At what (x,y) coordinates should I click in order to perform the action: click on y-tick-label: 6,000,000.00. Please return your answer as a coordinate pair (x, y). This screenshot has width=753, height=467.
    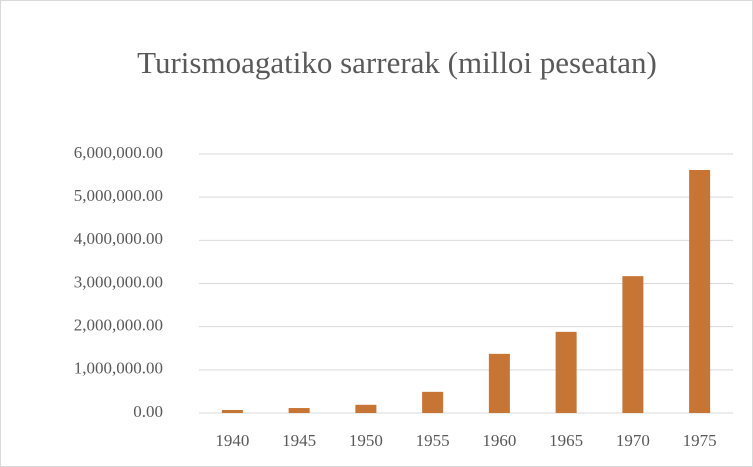
    Looking at the image, I should click on (118, 152).